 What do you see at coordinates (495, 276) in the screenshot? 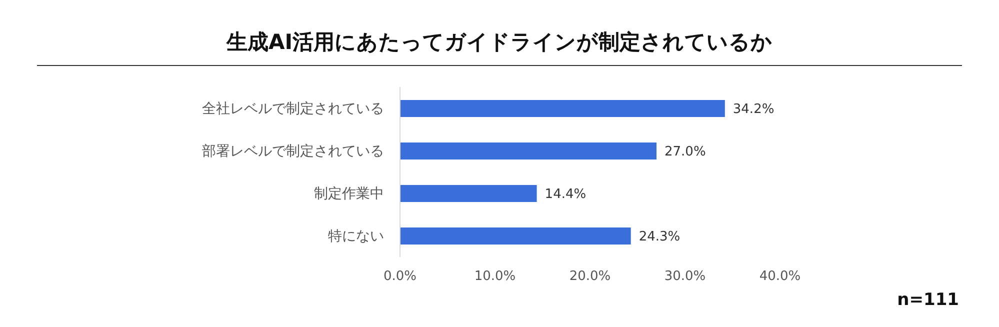
I see `x-tick-label: 10.0%` at bounding box center [495, 276].